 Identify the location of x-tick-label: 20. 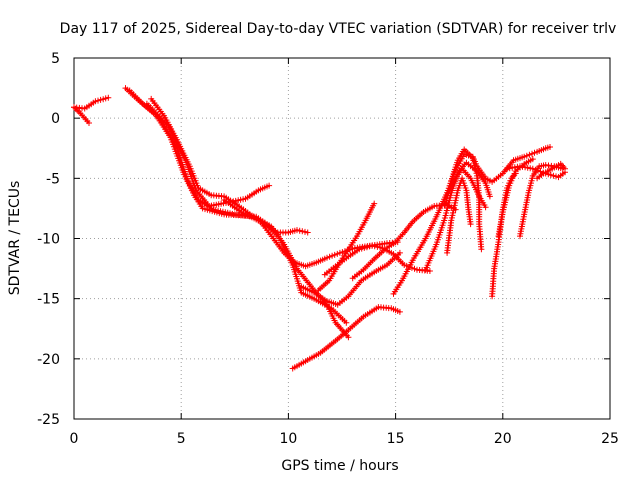
(503, 439).